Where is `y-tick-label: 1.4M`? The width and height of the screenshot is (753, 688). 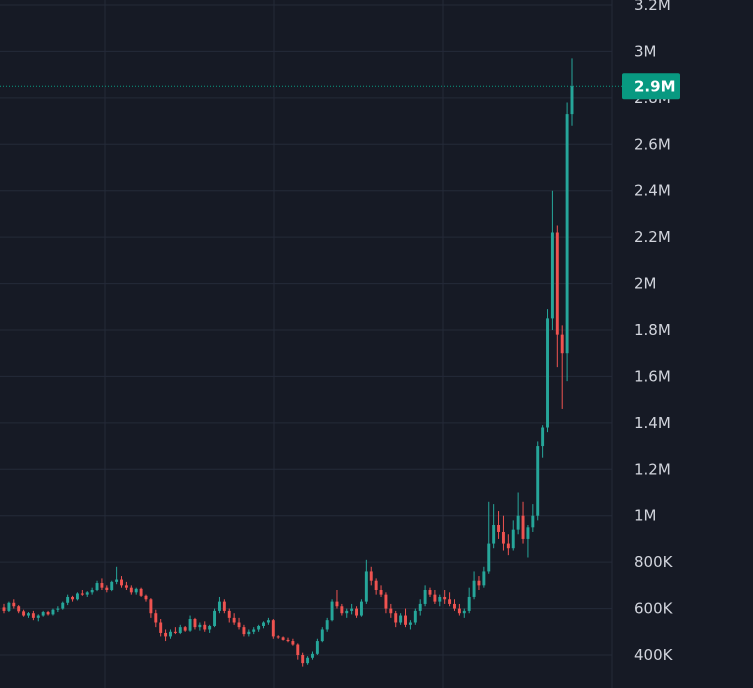 y-tick-label: 1.4M is located at coordinates (652, 423).